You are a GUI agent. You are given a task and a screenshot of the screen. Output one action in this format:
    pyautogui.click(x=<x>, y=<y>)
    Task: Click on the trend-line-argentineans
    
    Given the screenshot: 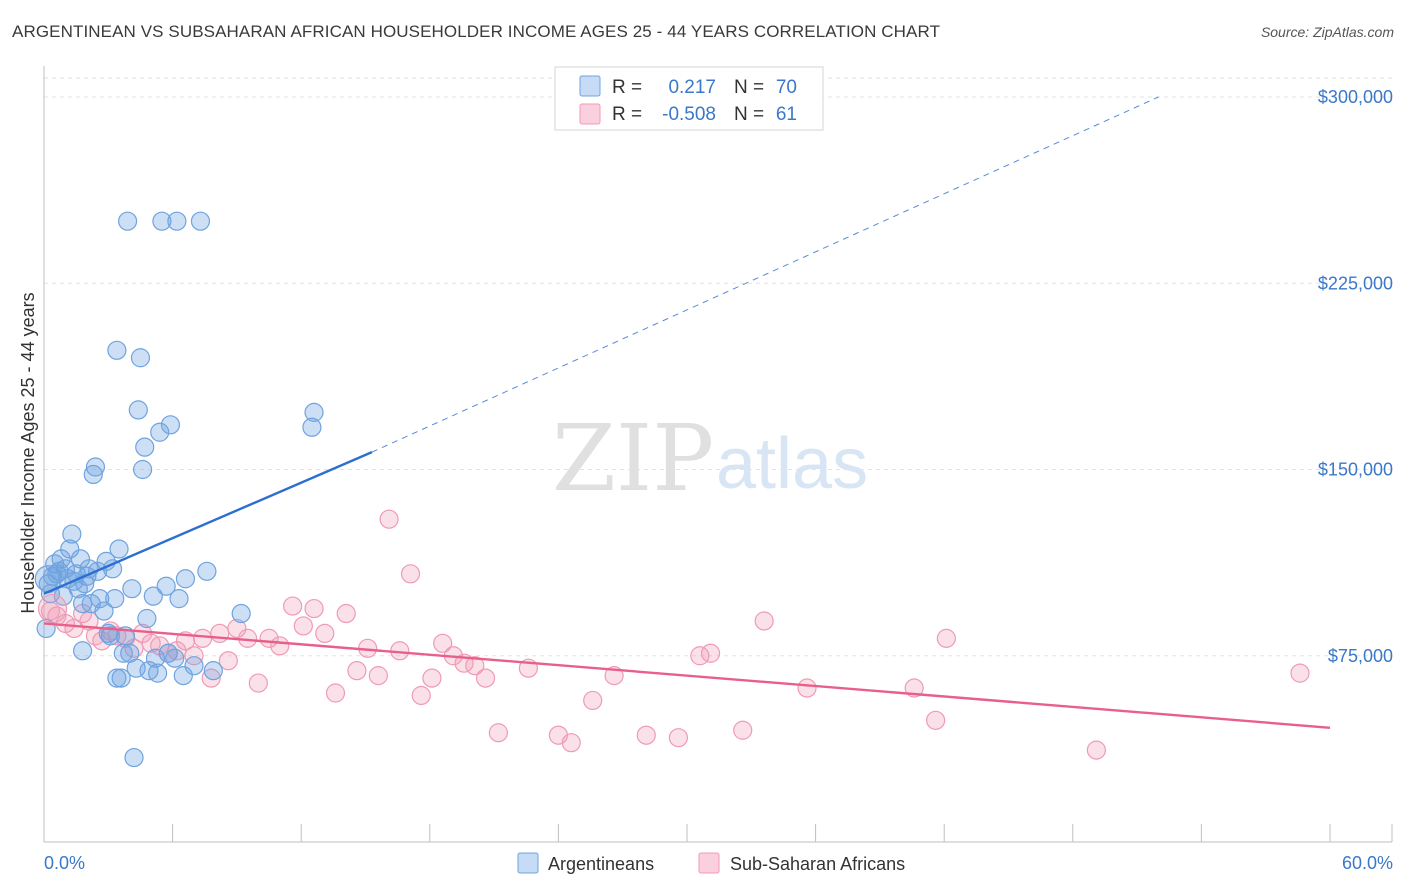 What is the action you would take?
    pyautogui.click(x=208, y=523)
    